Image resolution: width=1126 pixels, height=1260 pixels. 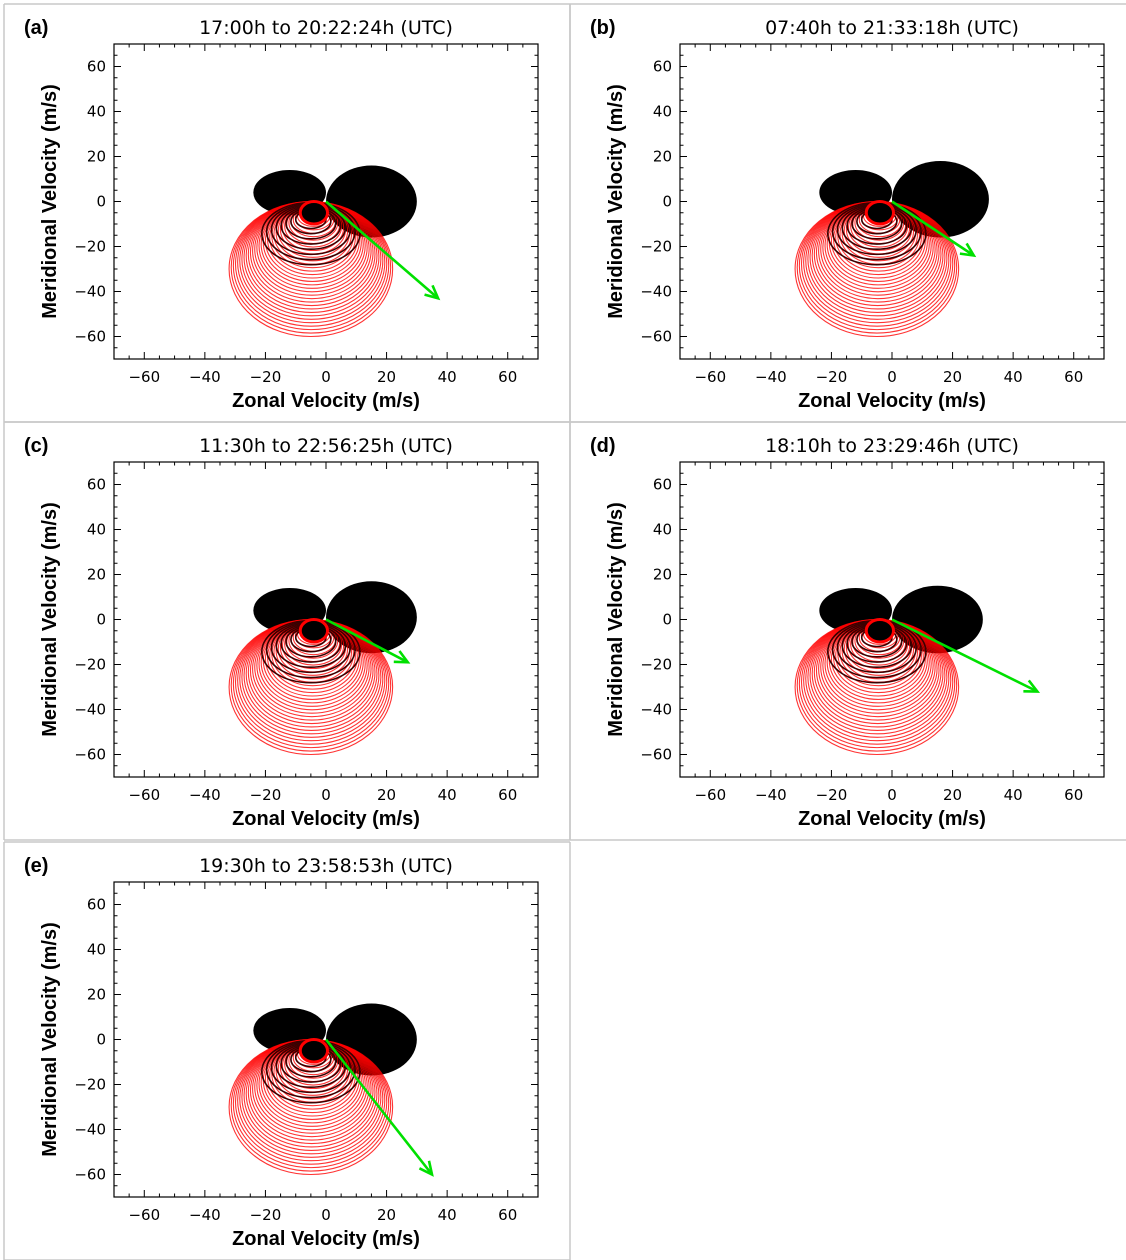 What do you see at coordinates (892, 28) in the screenshot?
I see `chart-title: 07:40h to 21:33:18h (UTC)` at bounding box center [892, 28].